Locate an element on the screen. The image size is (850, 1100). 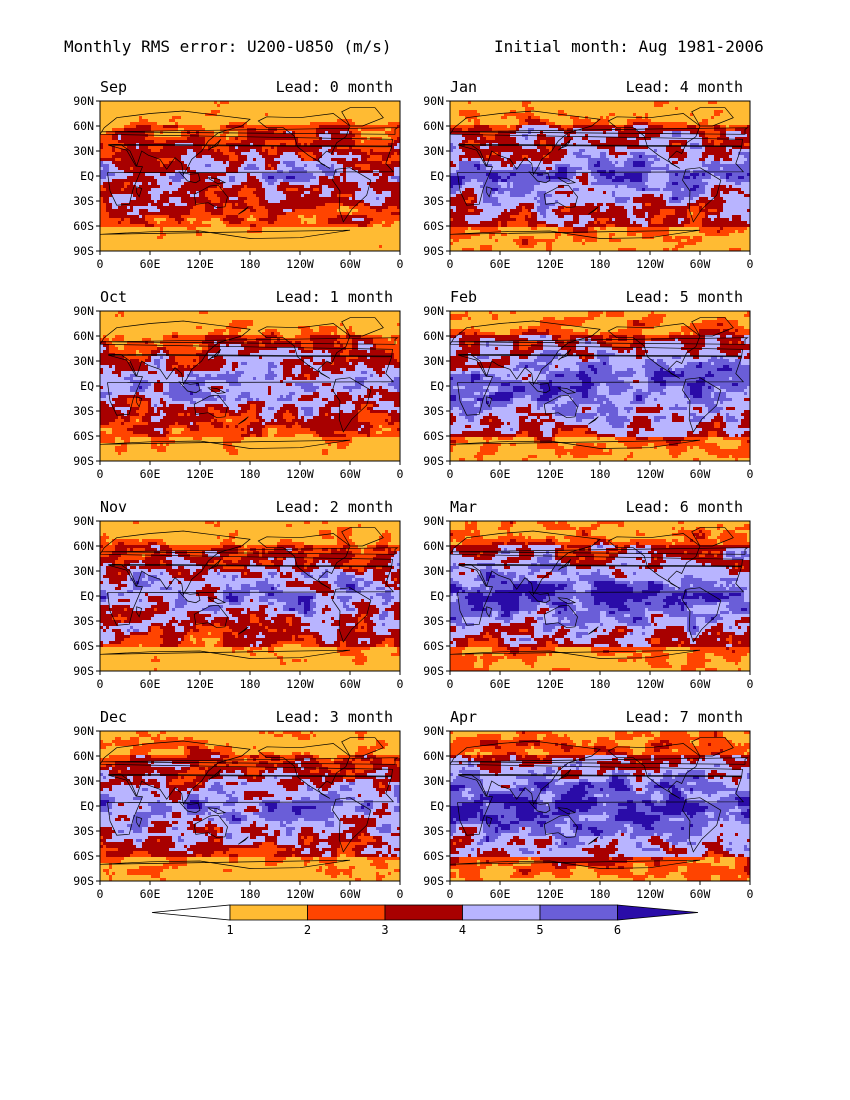
colorbar-level-label: 1 is located at coordinates (229, 930).